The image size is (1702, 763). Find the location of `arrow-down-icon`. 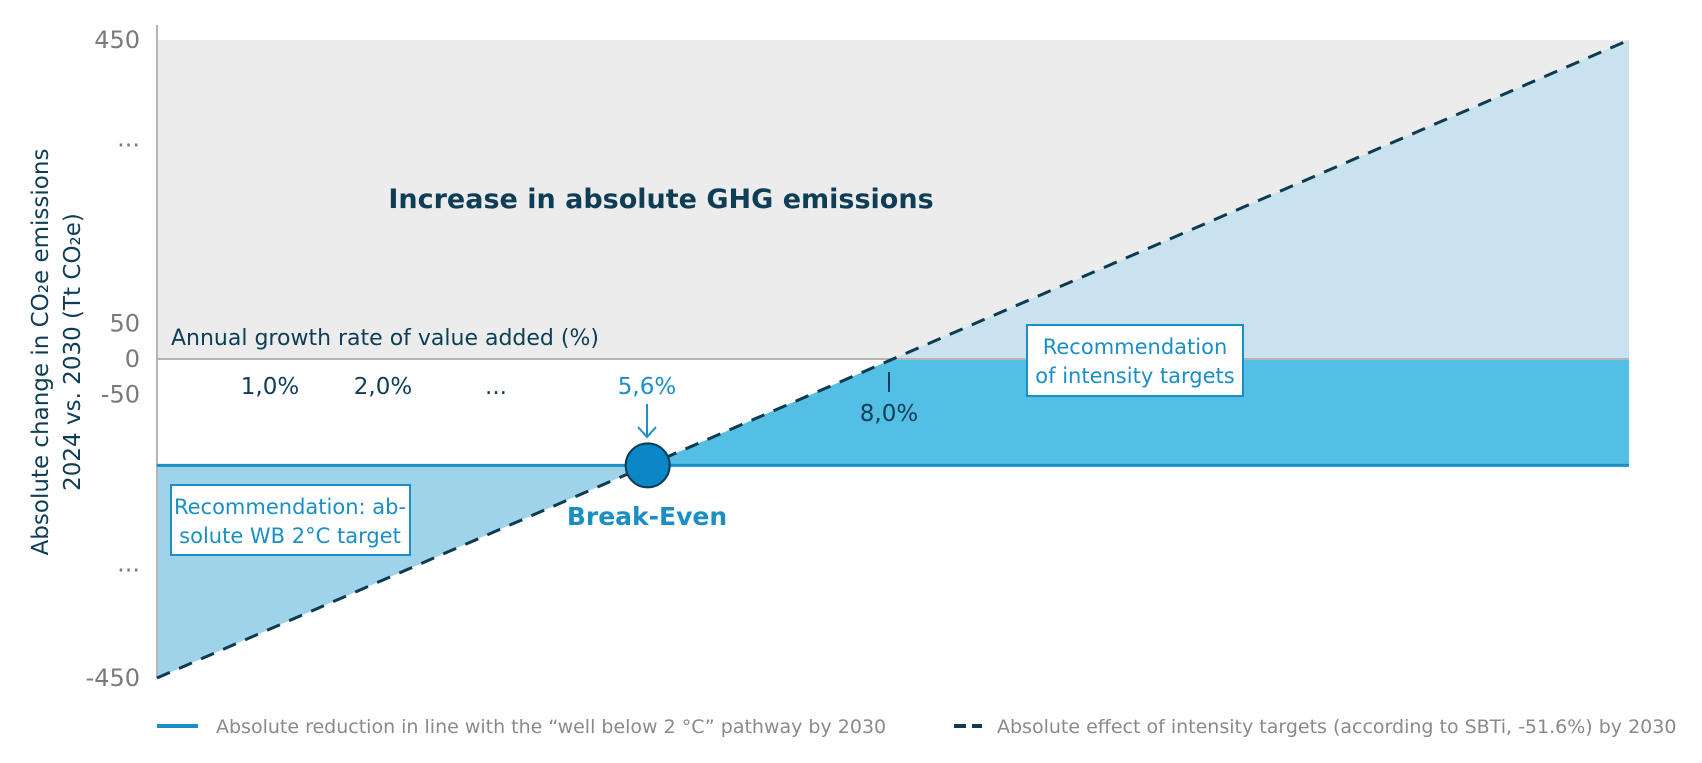

arrow-down-icon is located at coordinates (647, 421).